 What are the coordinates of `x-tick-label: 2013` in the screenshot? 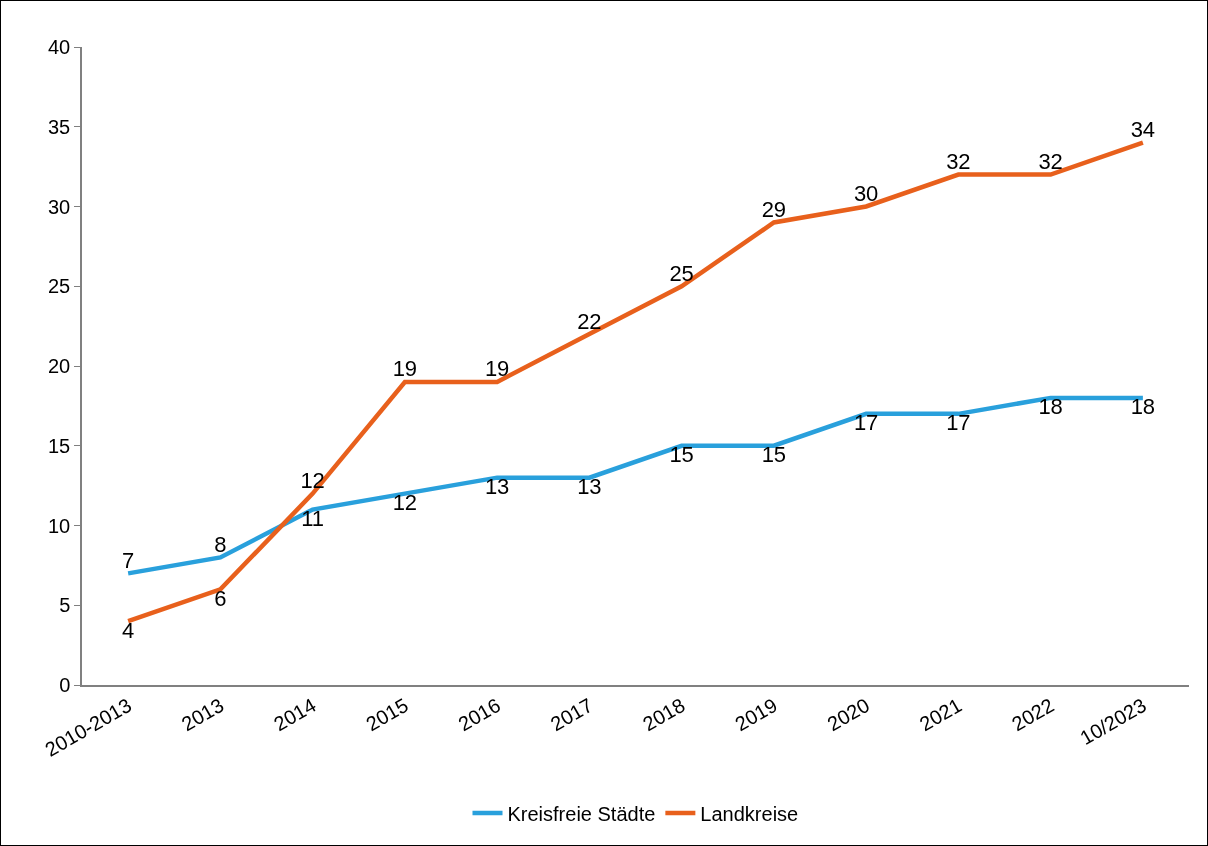 It's located at (202, 714).